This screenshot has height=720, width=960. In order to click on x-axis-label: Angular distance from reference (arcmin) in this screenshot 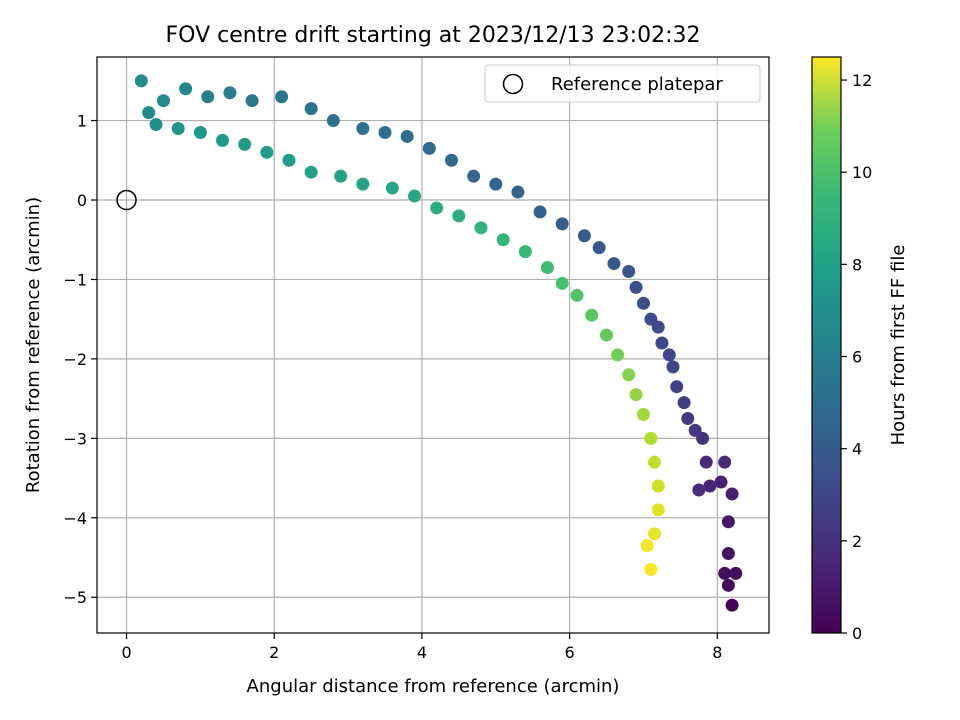, I will do `click(433, 686)`.